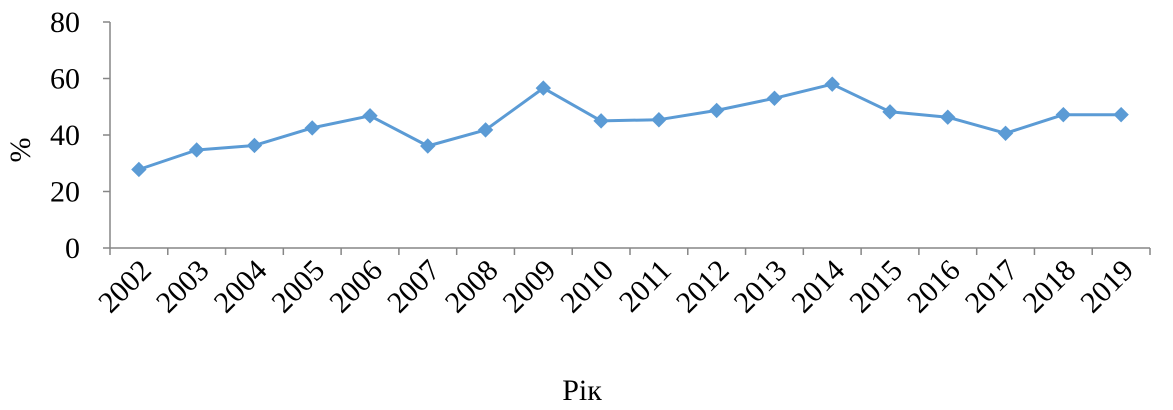 The width and height of the screenshot is (1173, 410). I want to click on y-axis-title: %, so click(20, 150).